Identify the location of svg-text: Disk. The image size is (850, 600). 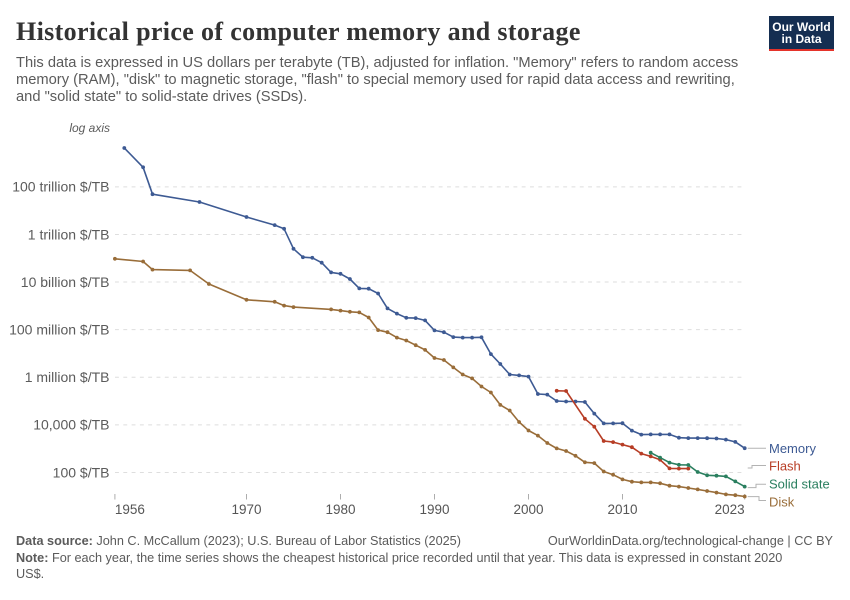
(782, 502).